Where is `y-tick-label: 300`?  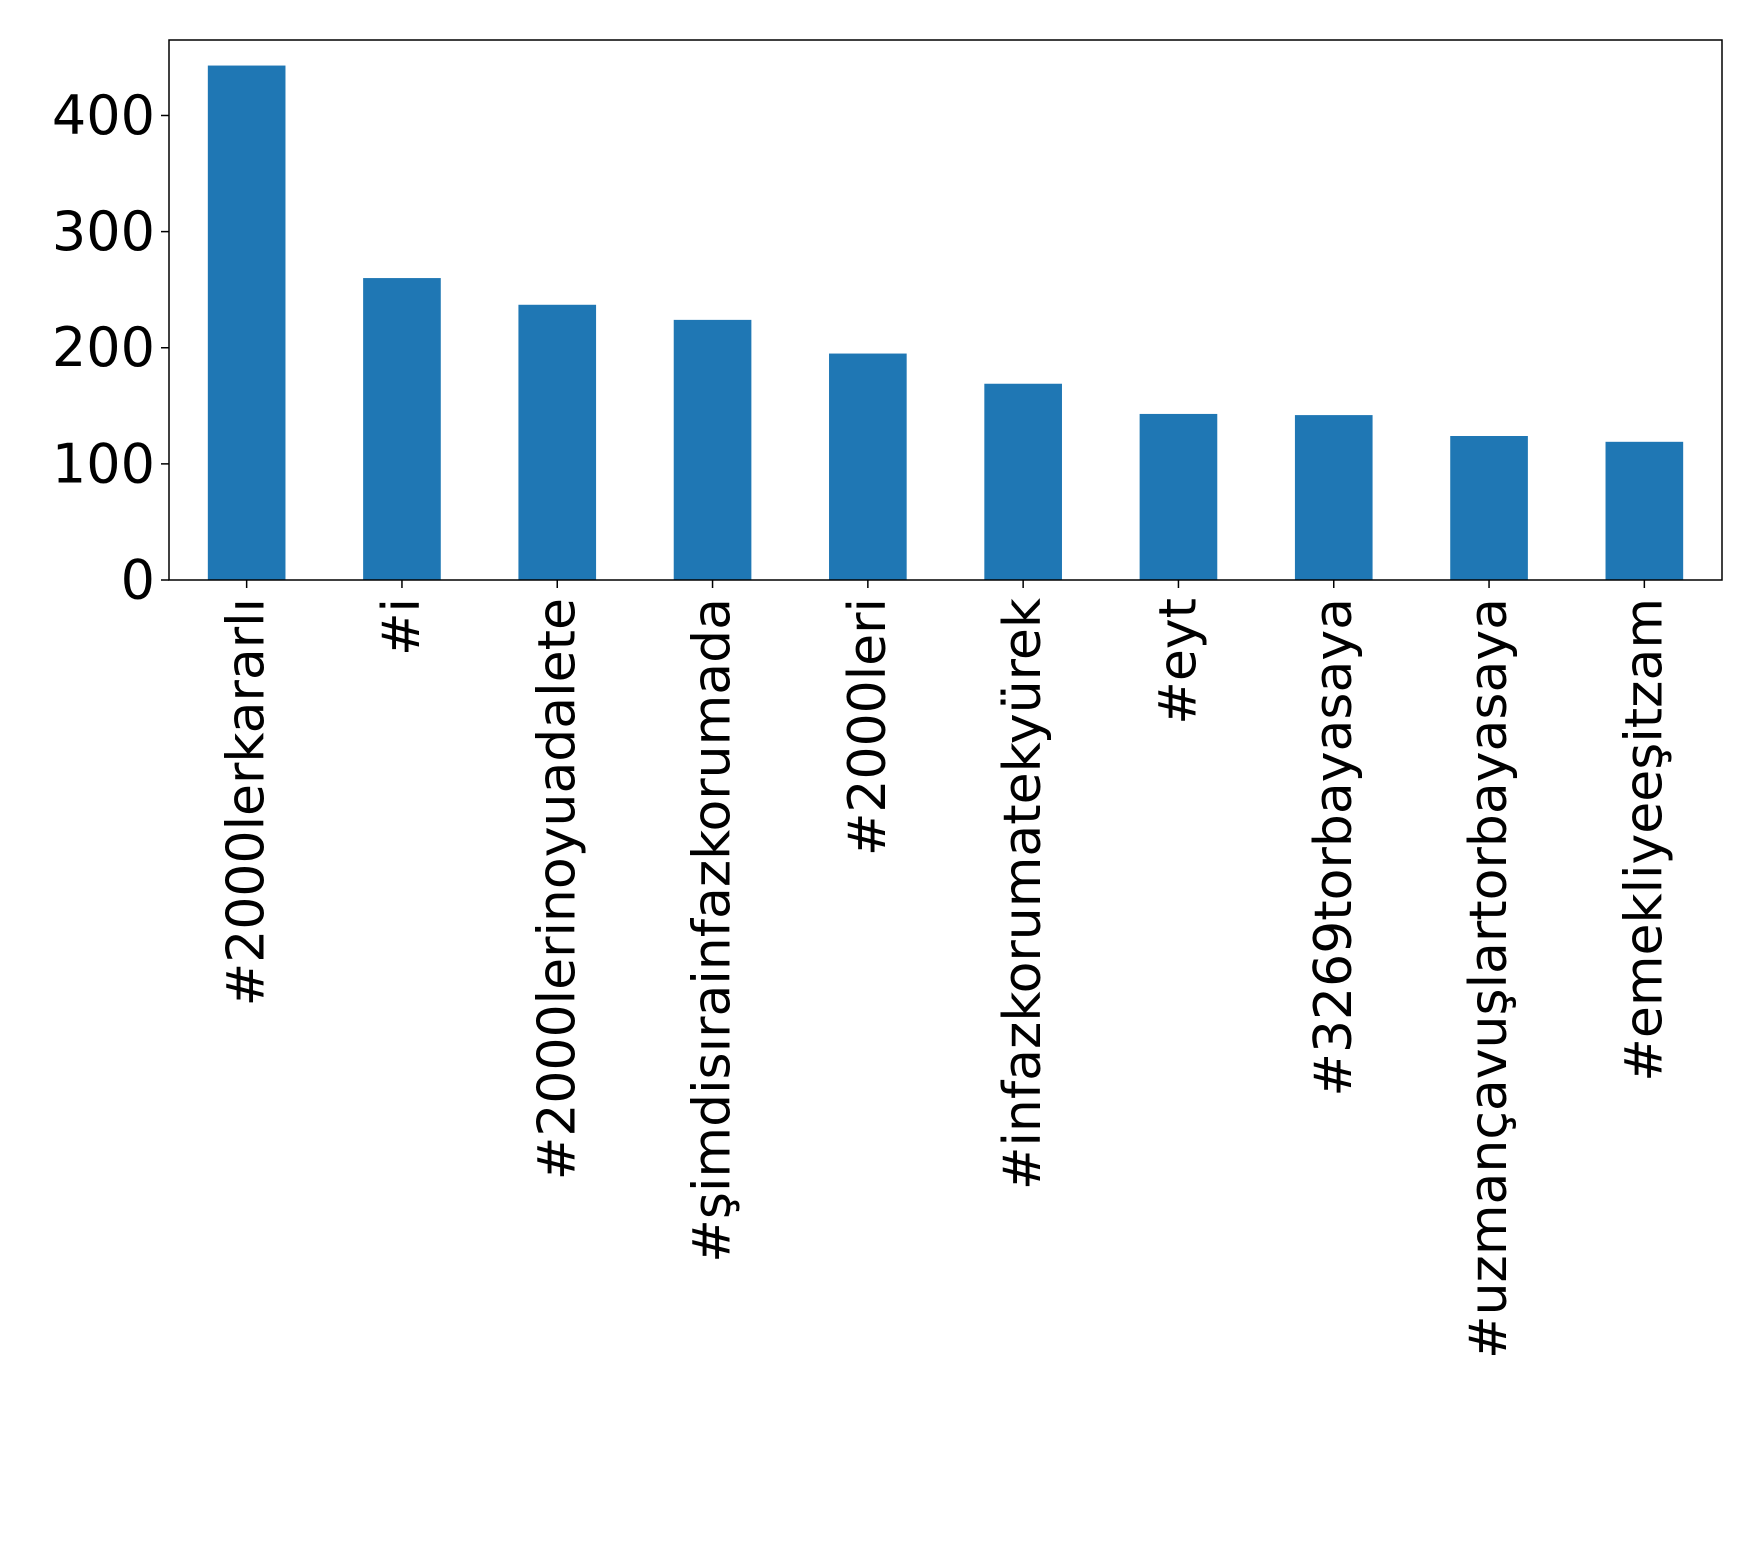
y-tick-label: 300 is located at coordinates (103, 231).